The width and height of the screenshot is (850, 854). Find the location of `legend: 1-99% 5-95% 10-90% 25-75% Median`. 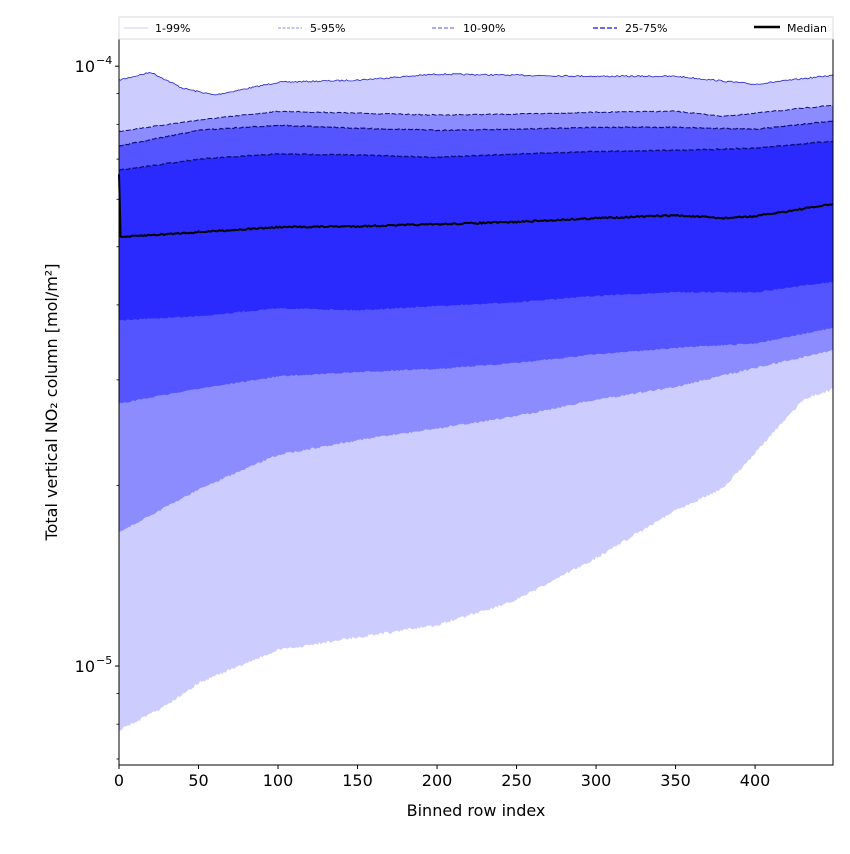

legend: 1-99% 5-95% 10-90% 25-75% Median is located at coordinates (476, 28).